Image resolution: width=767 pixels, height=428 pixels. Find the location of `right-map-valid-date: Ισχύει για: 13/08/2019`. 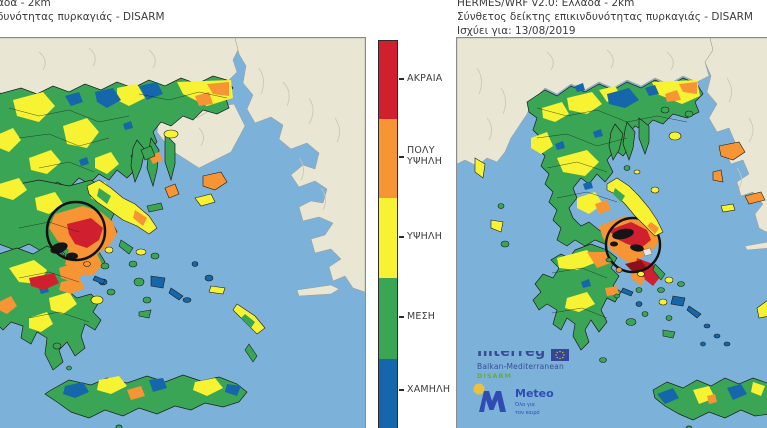

right-map-valid-date: Ισχύει για: 13/08/2019 is located at coordinates (516, 31).